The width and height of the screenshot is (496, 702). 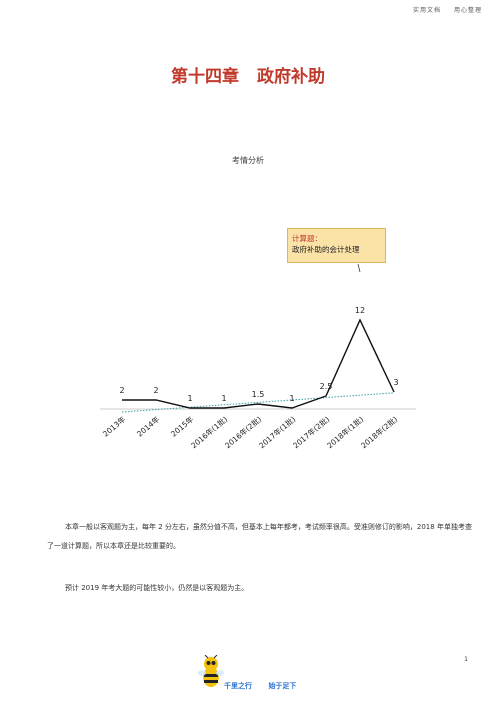 What do you see at coordinates (238, 686) in the screenshot?
I see `slogan-left: 千里之行` at bounding box center [238, 686].